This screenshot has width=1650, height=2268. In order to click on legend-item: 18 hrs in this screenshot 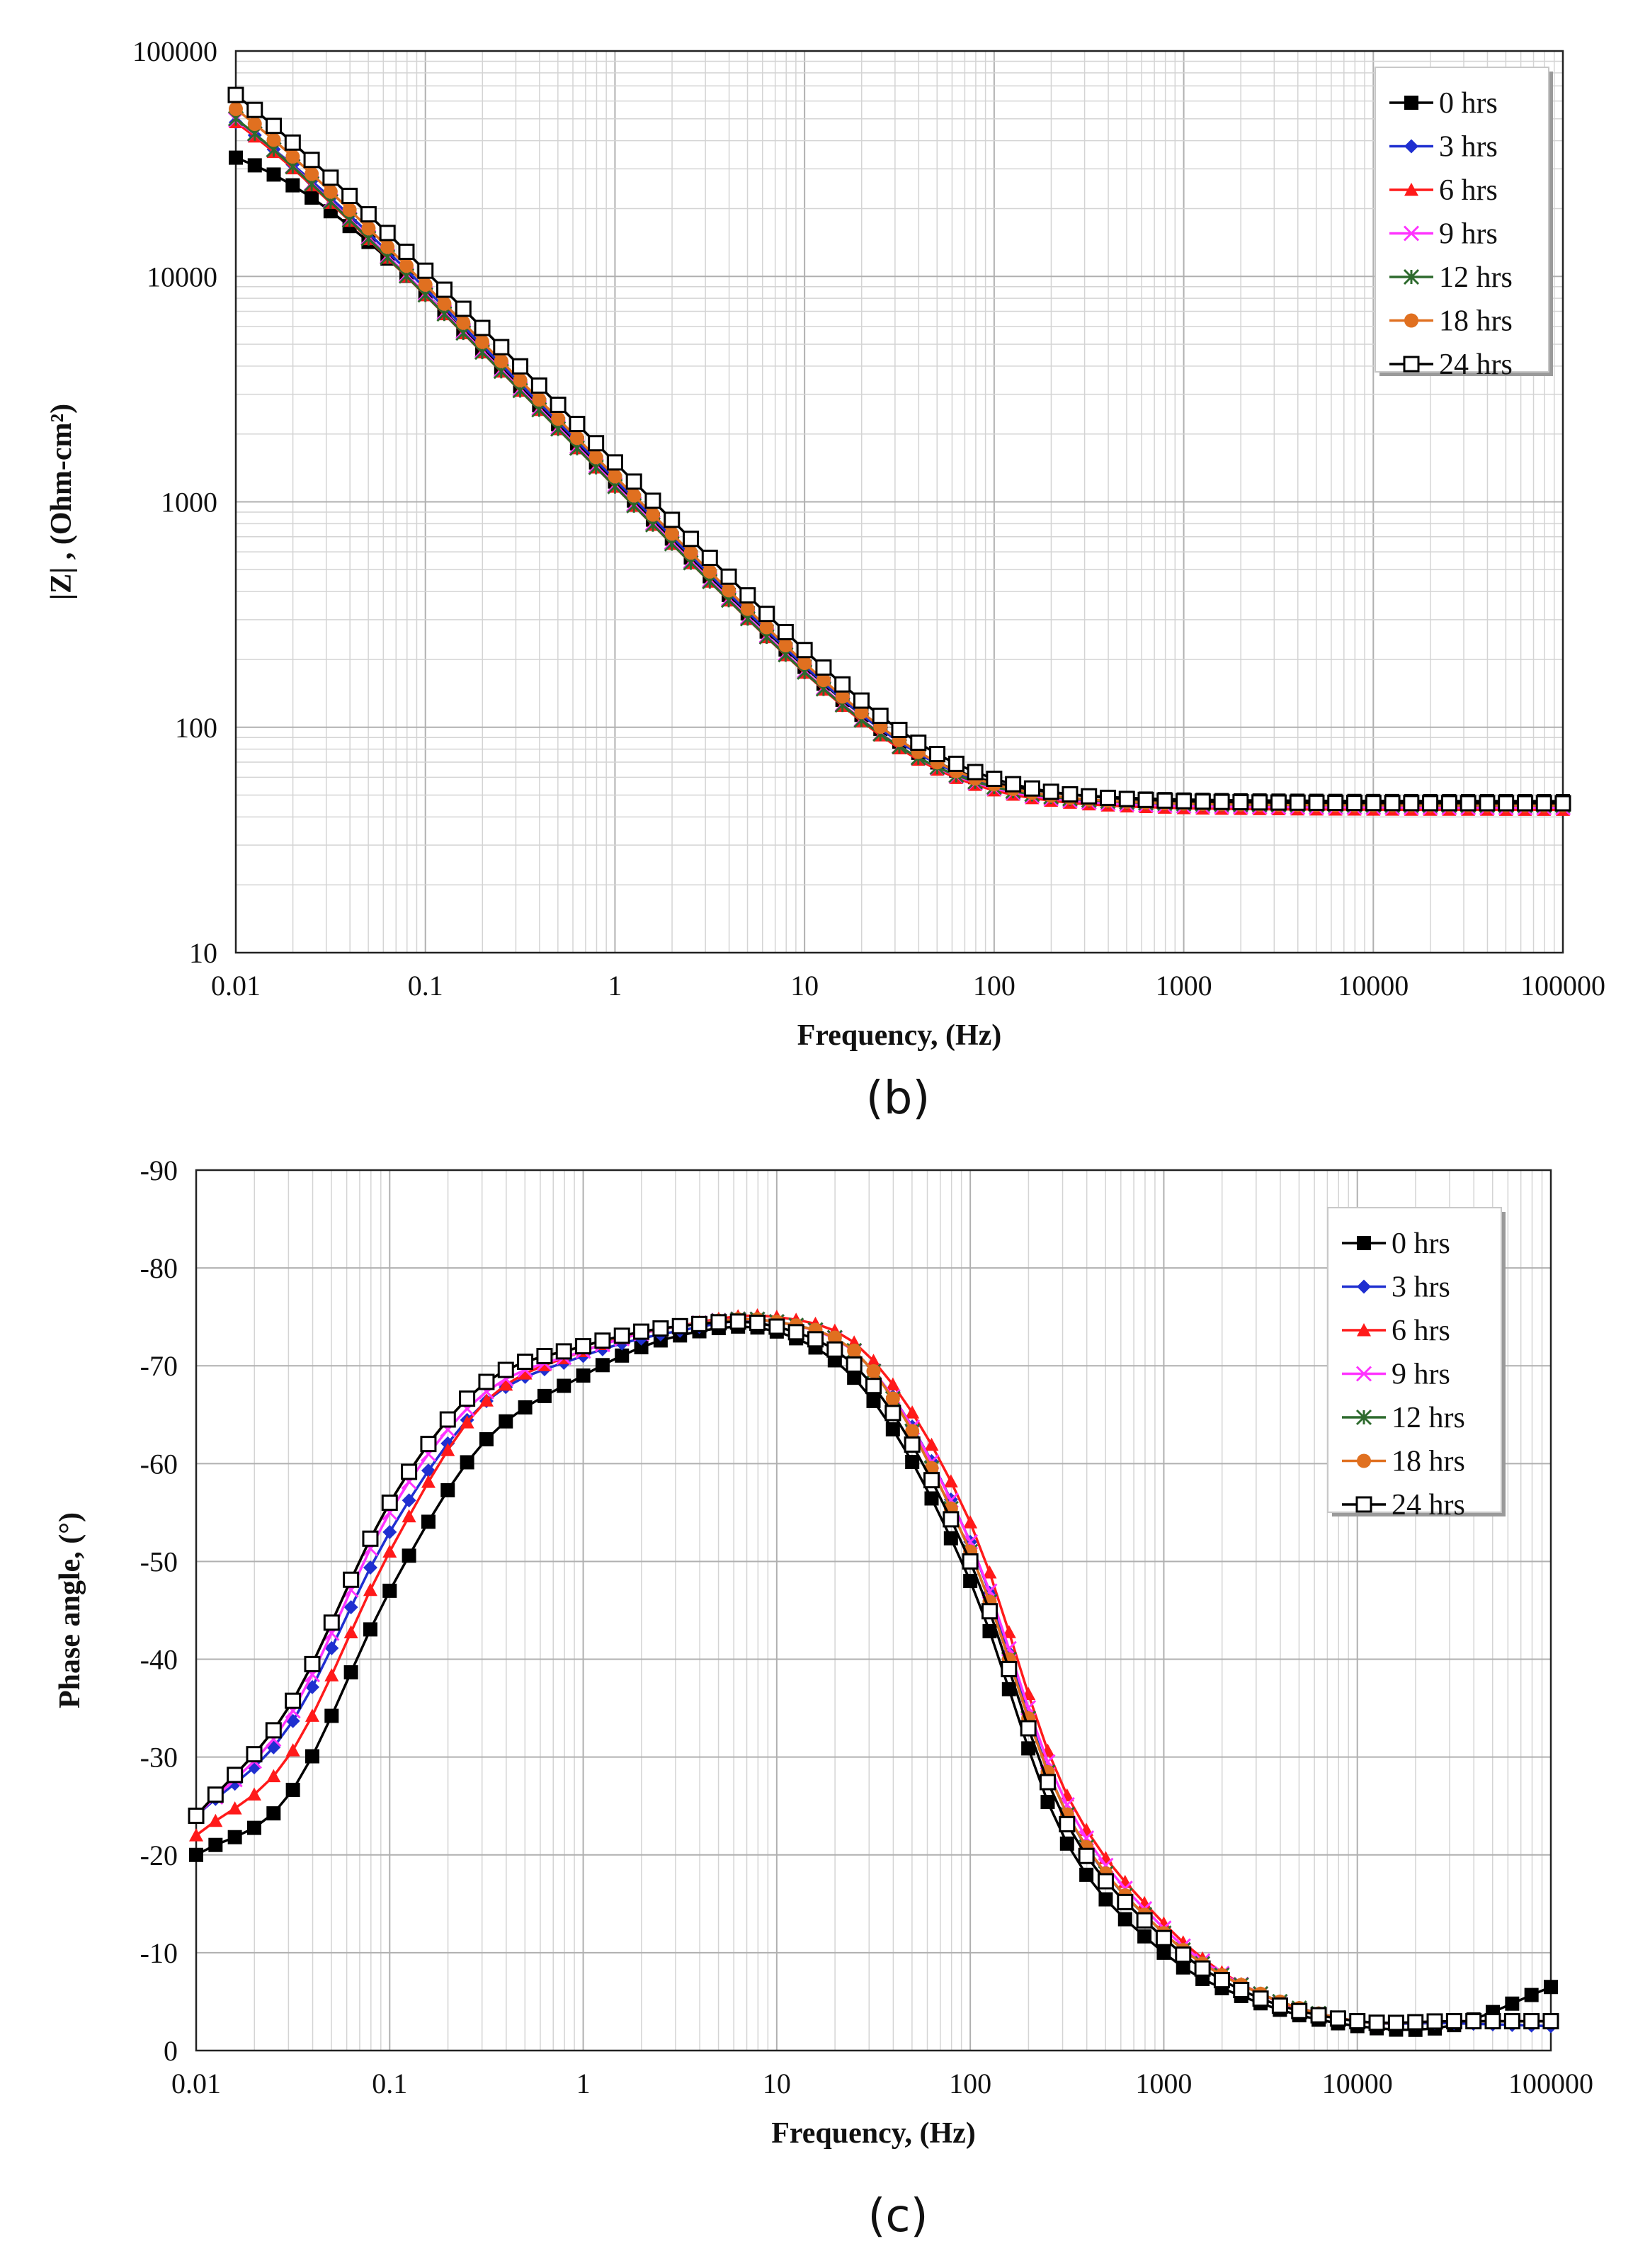, I will do `click(1451, 321)`.